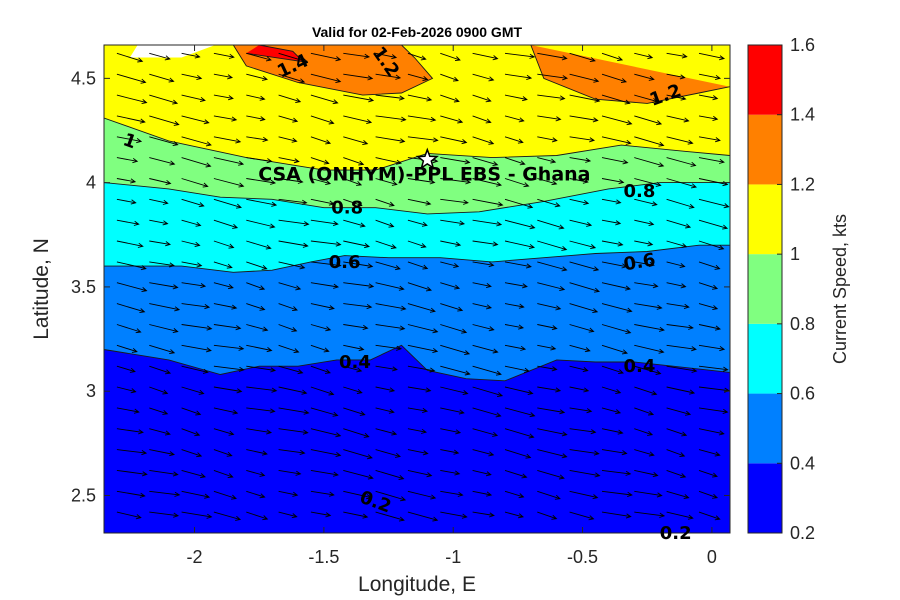 Image resolution: width=900 pixels, height=600 pixels. I want to click on colorbar-frame, so click(765, 289).